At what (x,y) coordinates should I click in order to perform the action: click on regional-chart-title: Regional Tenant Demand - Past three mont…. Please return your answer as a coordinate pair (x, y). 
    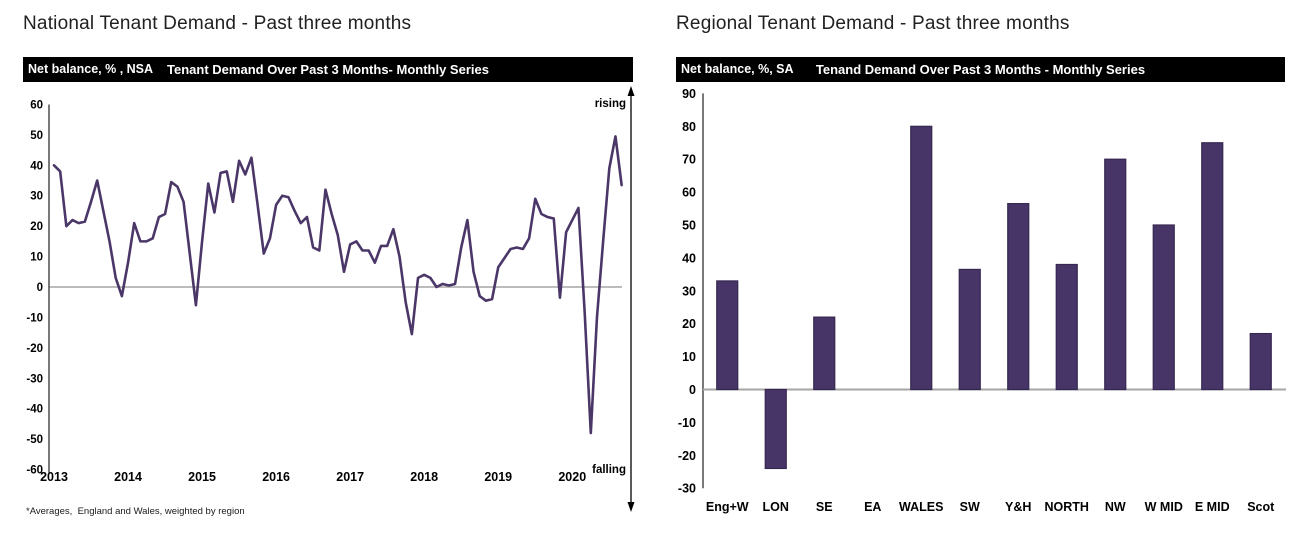
    Looking at the image, I should click on (873, 23).